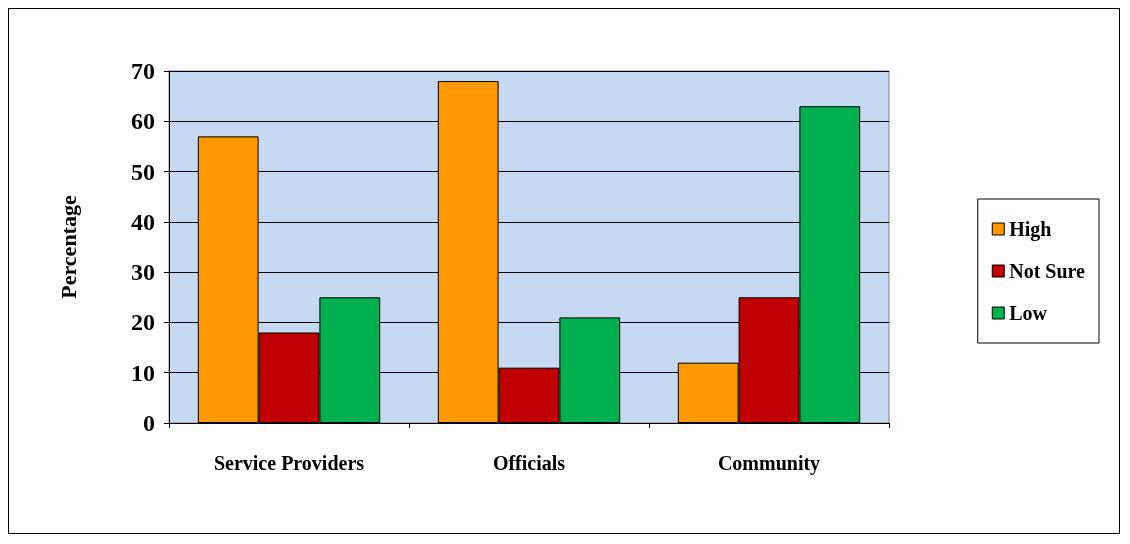 The image size is (1130, 544). What do you see at coordinates (143, 272) in the screenshot?
I see `y-tick-label: 30` at bounding box center [143, 272].